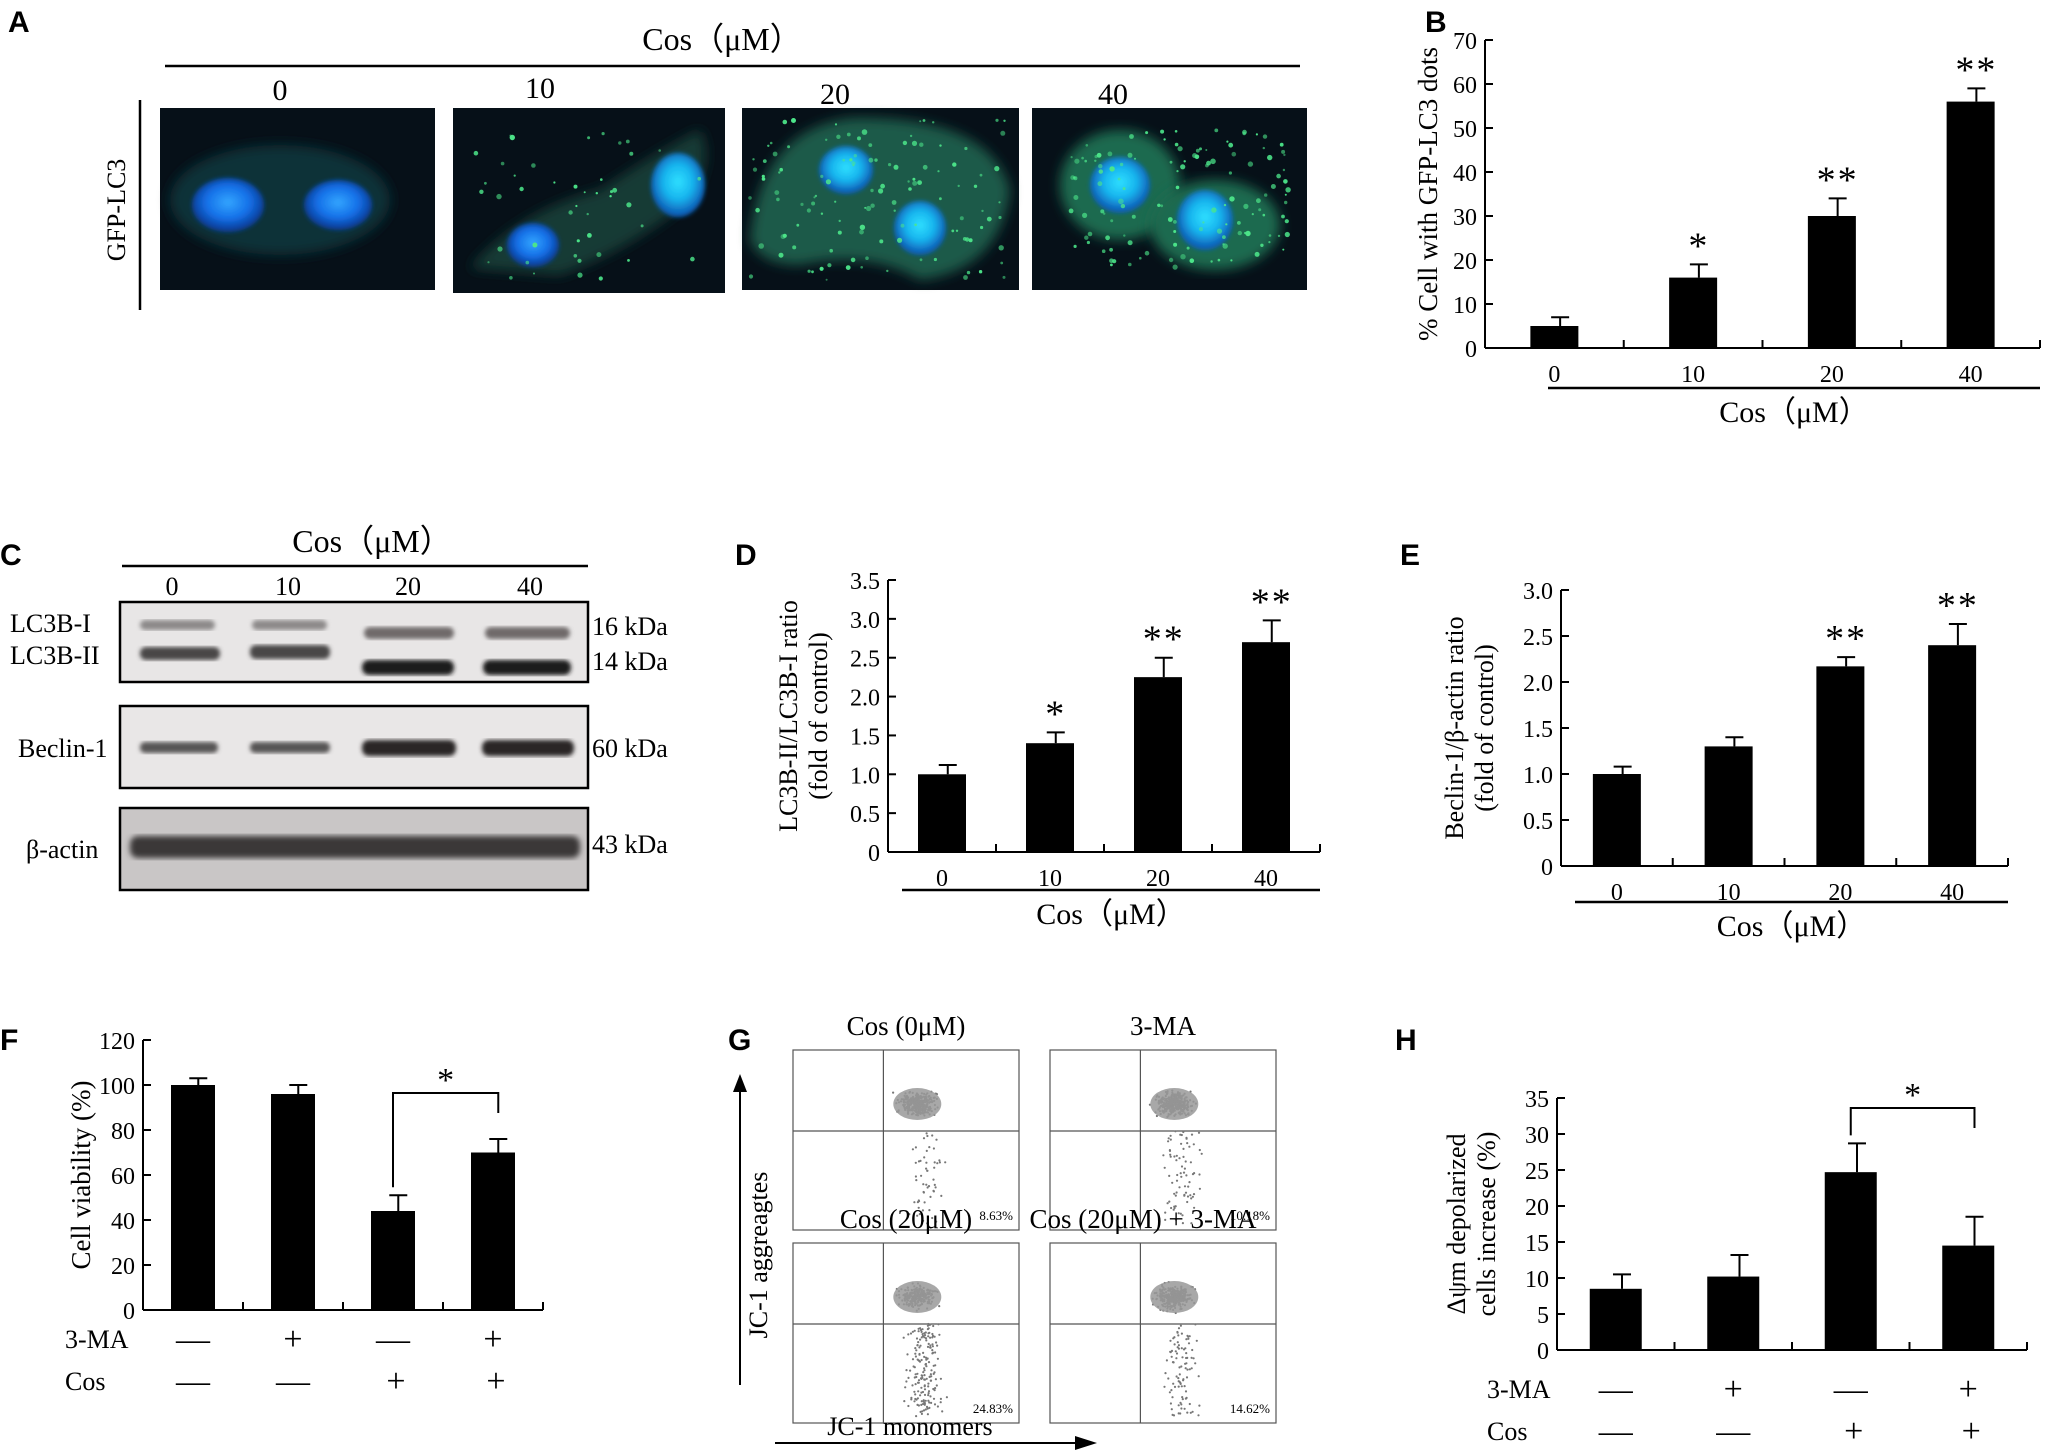  I want to click on blot-label-beclin1: Beclin-1, so click(63, 748).